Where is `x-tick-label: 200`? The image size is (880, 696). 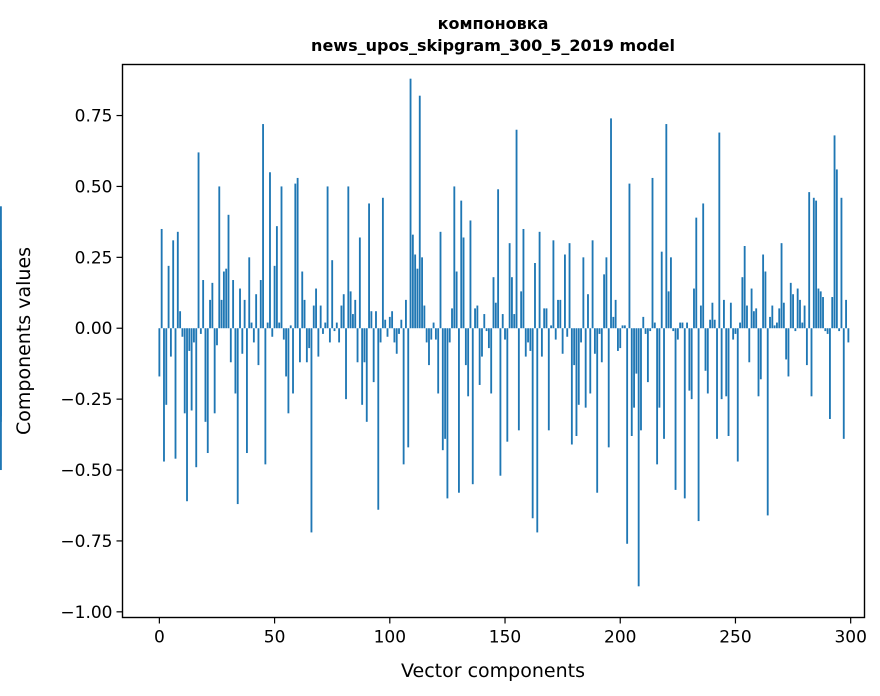
x-tick-label: 200 is located at coordinates (620, 638).